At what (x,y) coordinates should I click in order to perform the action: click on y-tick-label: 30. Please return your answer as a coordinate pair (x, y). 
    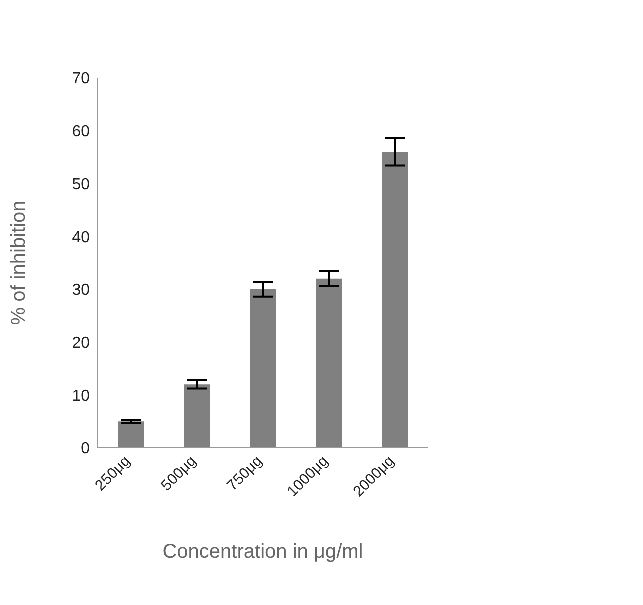
    Looking at the image, I should click on (81, 291).